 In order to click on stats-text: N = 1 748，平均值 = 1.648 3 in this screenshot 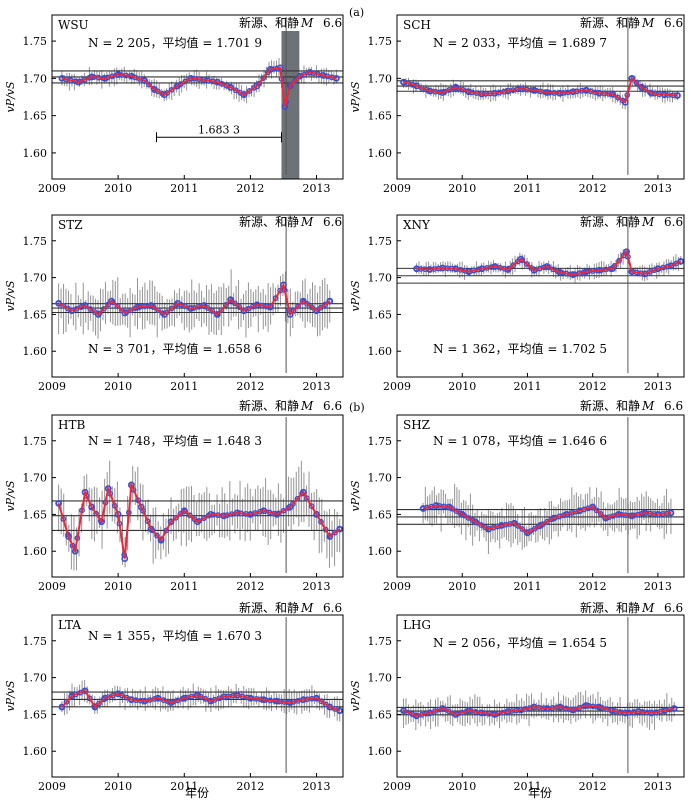, I will do `click(175, 440)`.